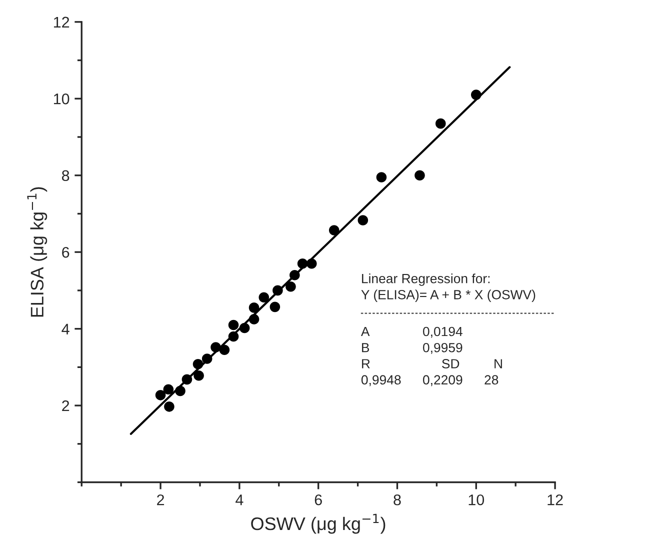  Describe the element at coordinates (442, 348) in the screenshot. I see `annotation: 0,9959` at that location.